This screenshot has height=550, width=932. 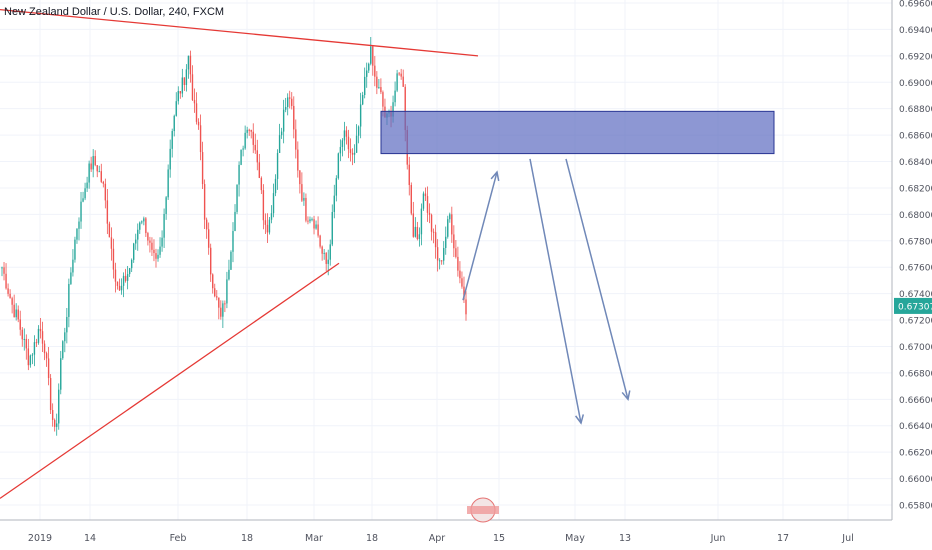 I want to click on time-tick-label: Jun, so click(x=718, y=538).